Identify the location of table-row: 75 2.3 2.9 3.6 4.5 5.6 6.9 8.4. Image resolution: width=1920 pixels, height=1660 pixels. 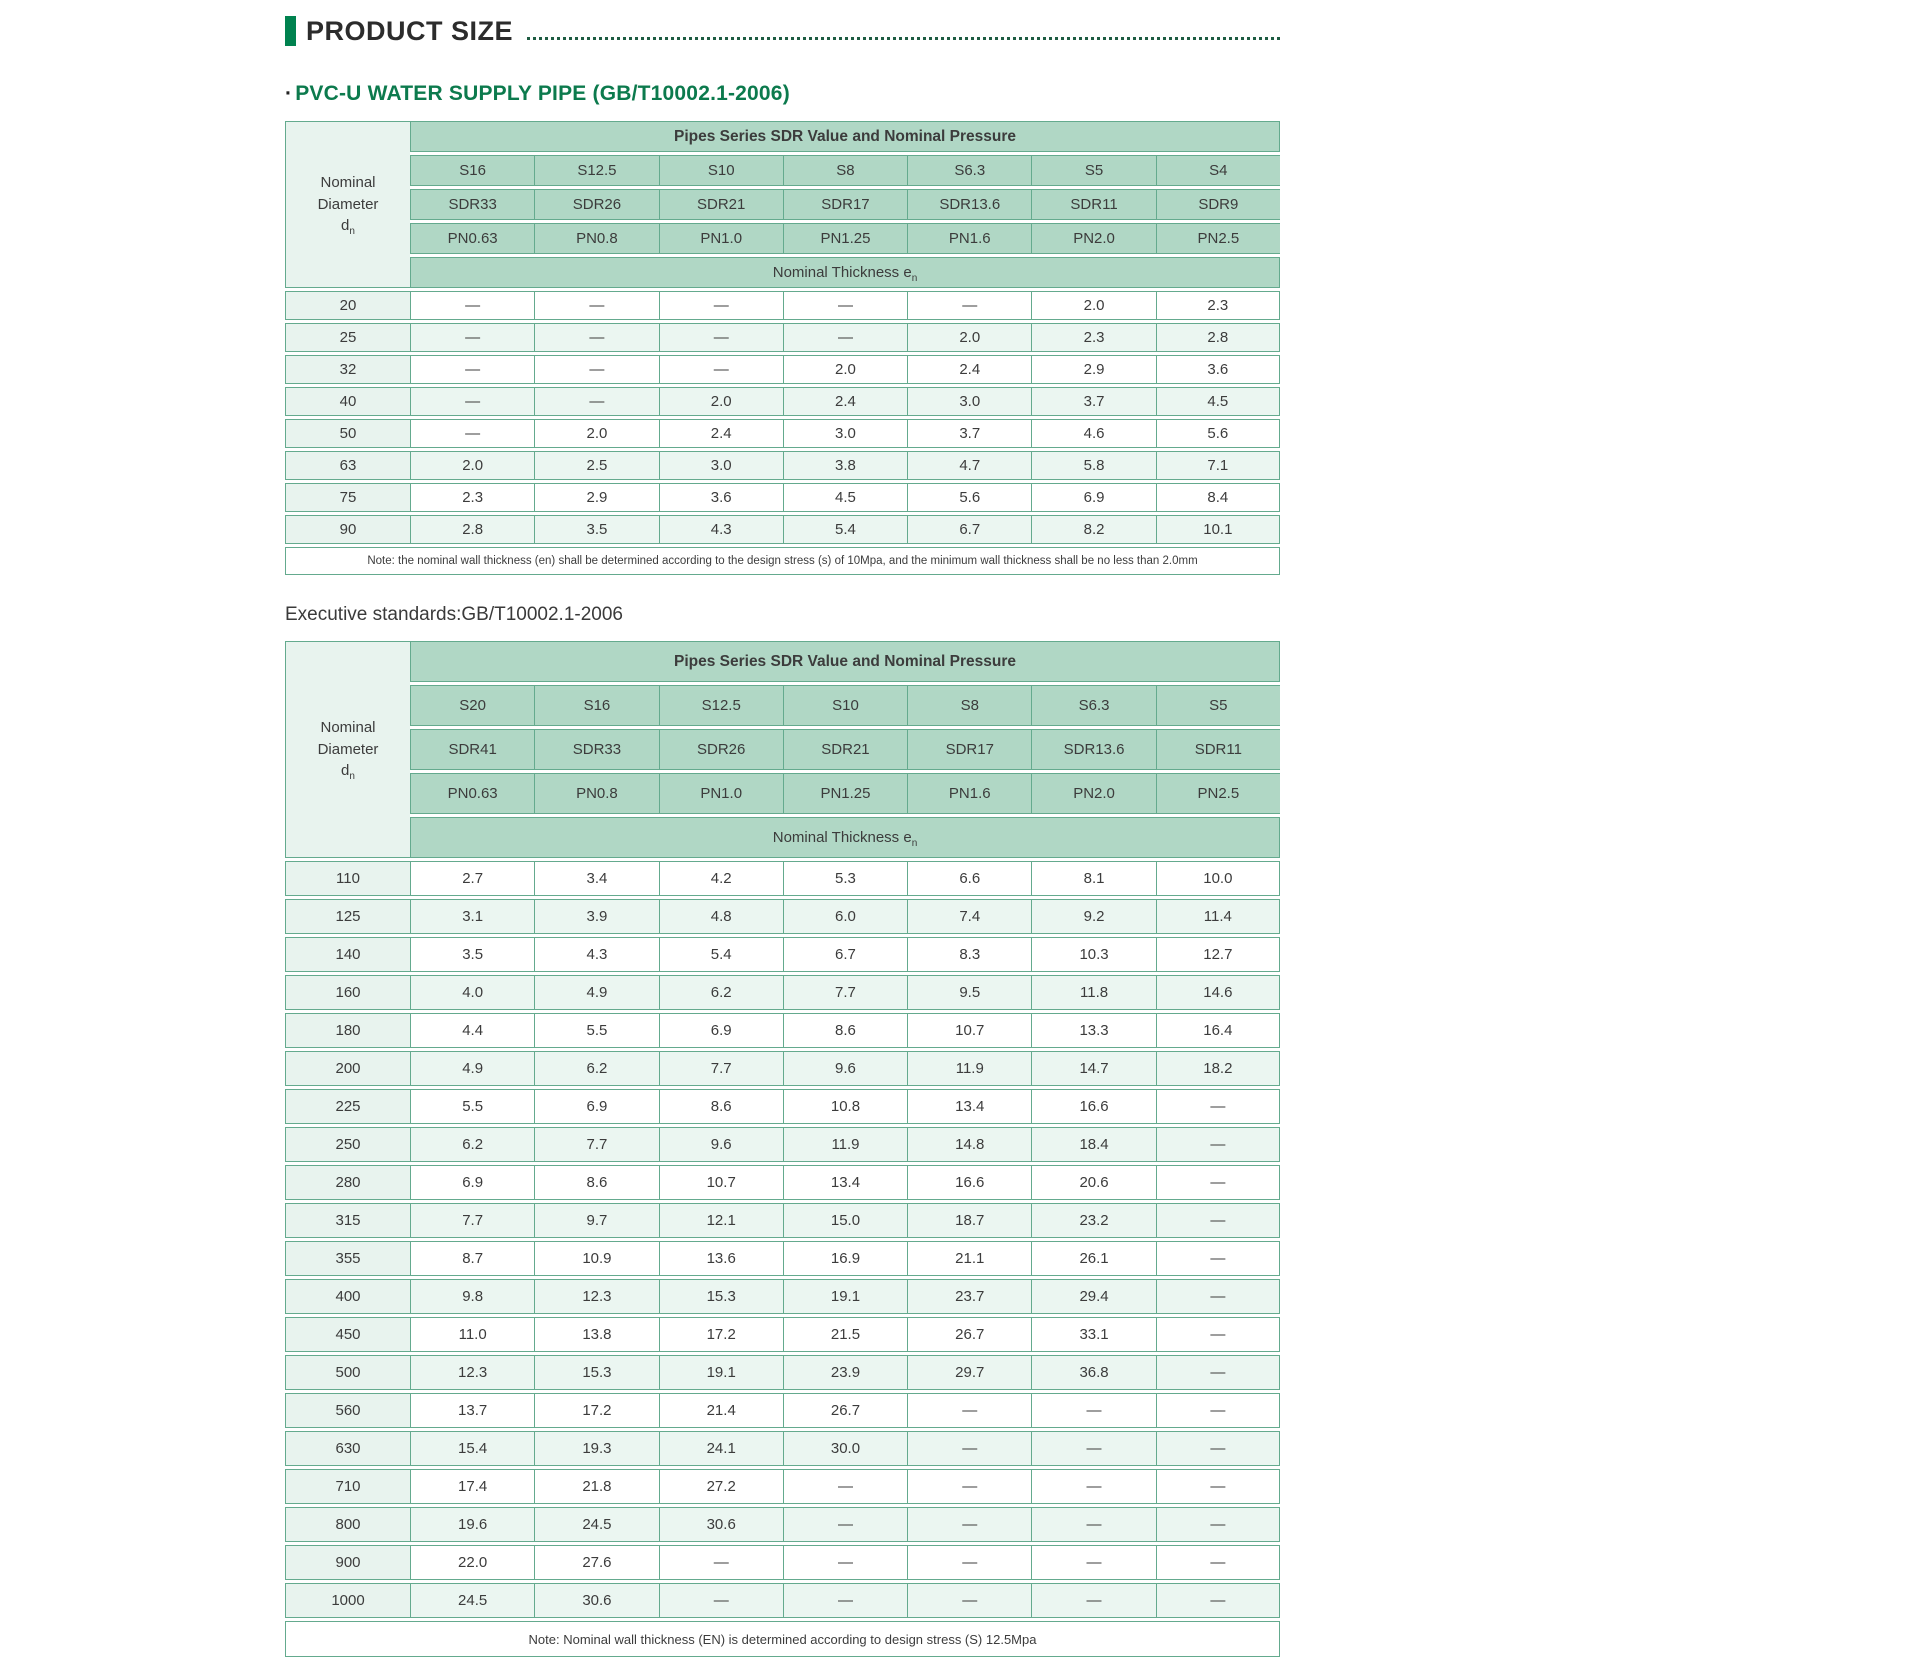
(782, 497).